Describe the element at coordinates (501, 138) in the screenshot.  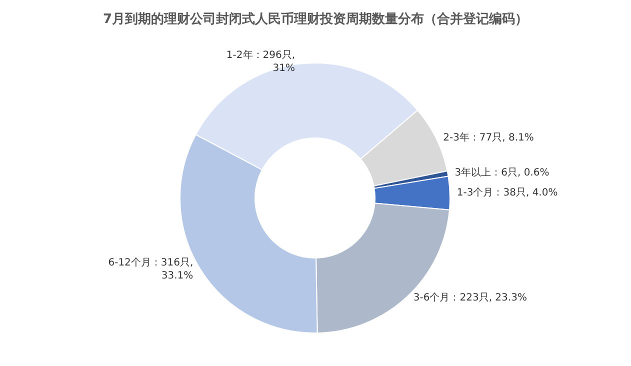
I see `data-label: ：77只, 8.1%` at that location.